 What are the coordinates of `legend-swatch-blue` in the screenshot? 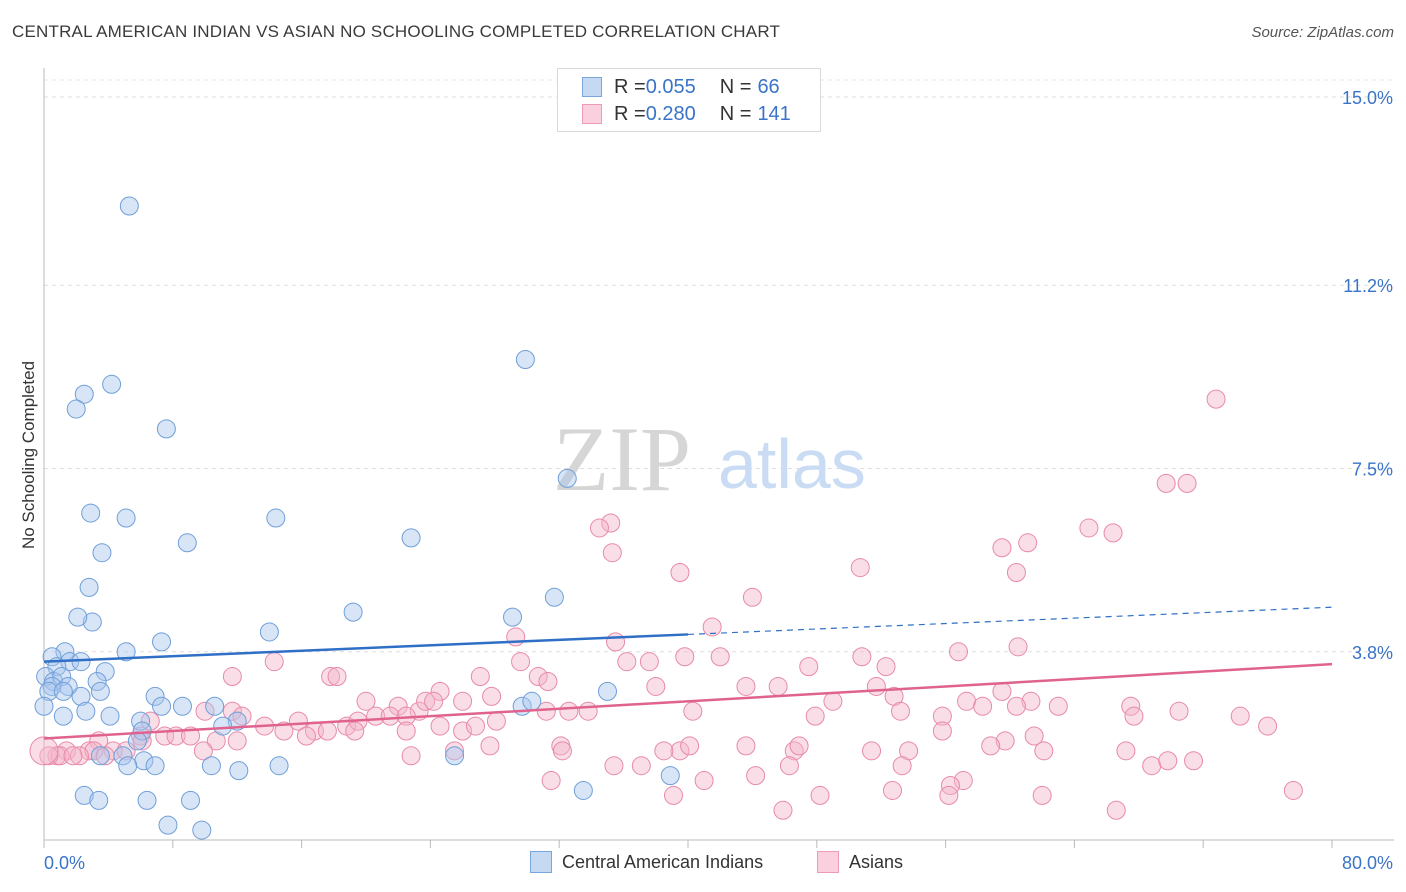 It's located at (592, 87).